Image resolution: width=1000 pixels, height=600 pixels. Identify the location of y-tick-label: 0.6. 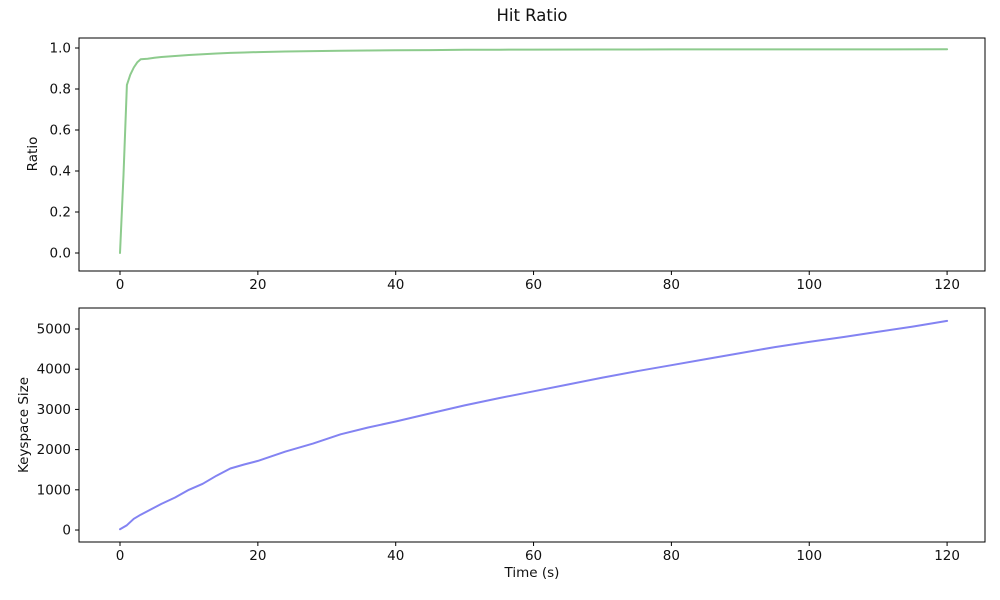
(60, 131).